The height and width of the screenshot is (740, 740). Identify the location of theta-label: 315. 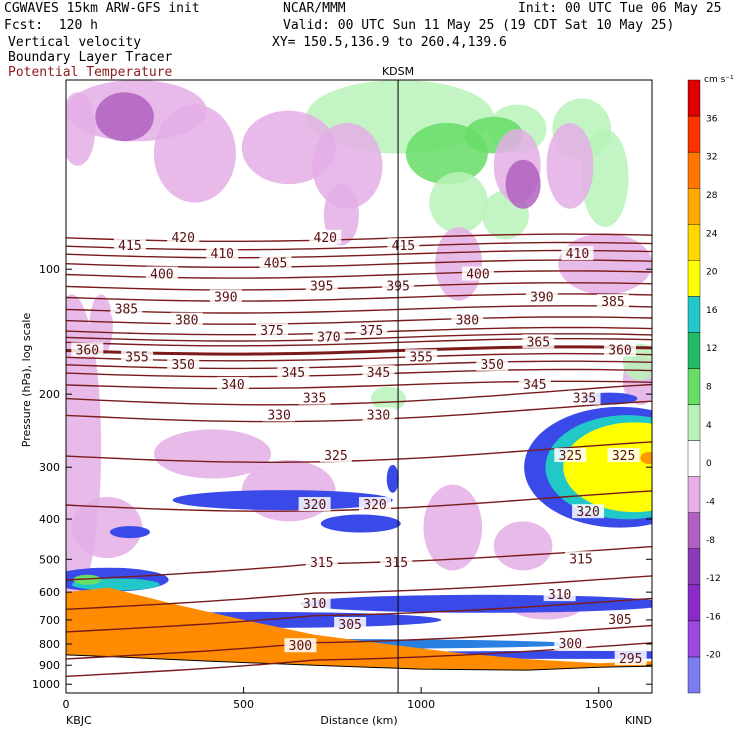
(321, 563).